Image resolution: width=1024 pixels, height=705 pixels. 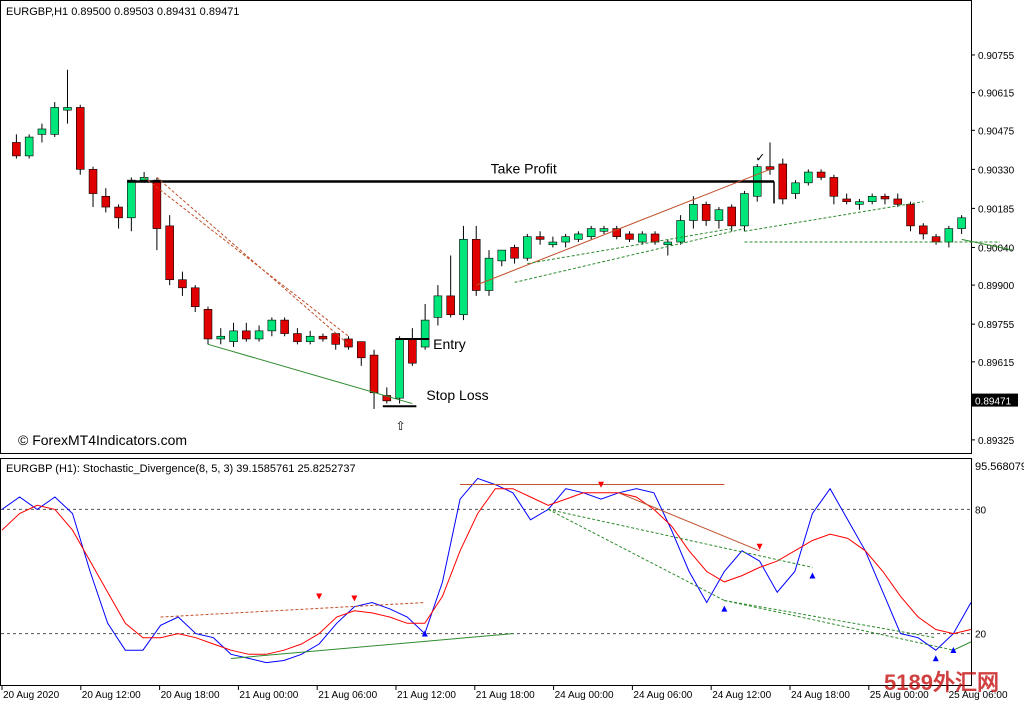 What do you see at coordinates (741, 695) in the screenshot?
I see `time-tick-label: 24 Aug 12:00` at bounding box center [741, 695].